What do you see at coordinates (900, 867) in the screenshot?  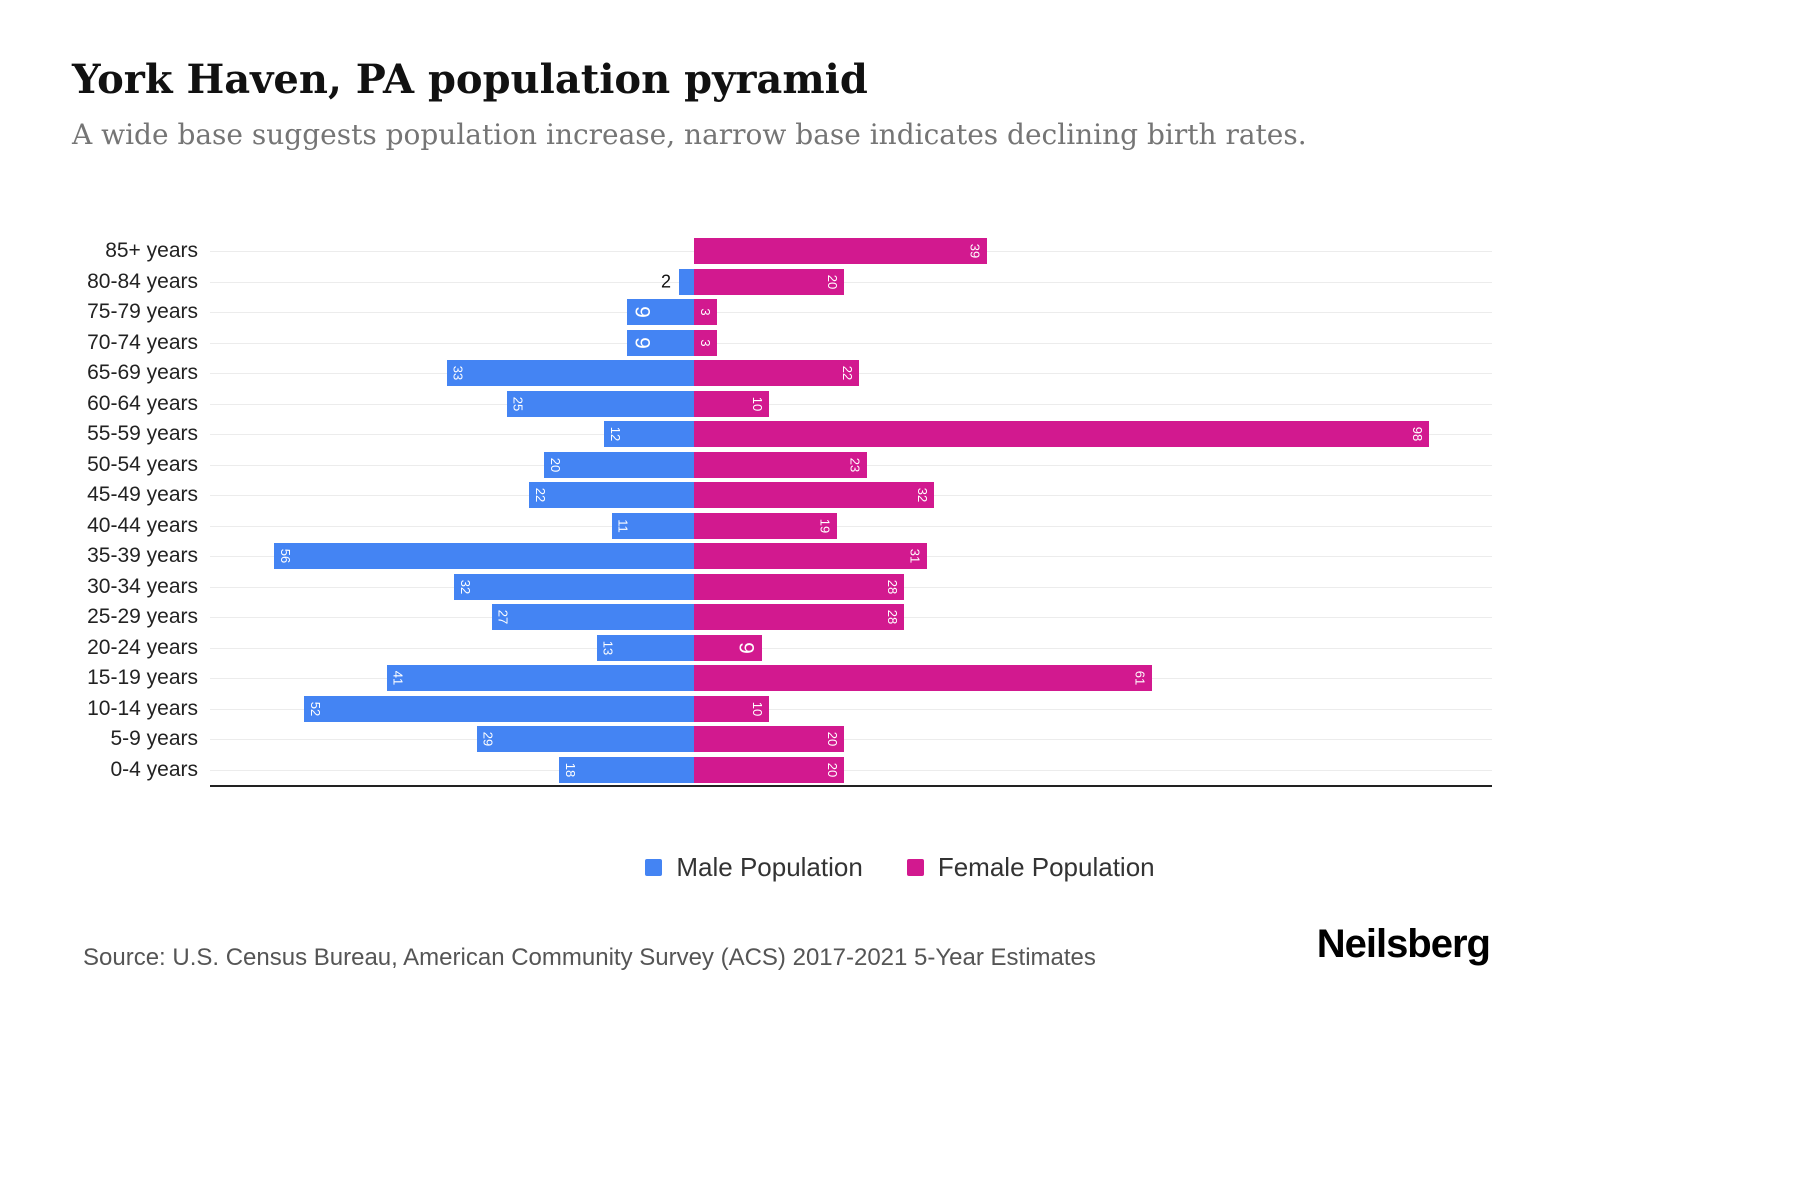 I see `legend: Male Population Female Population` at bounding box center [900, 867].